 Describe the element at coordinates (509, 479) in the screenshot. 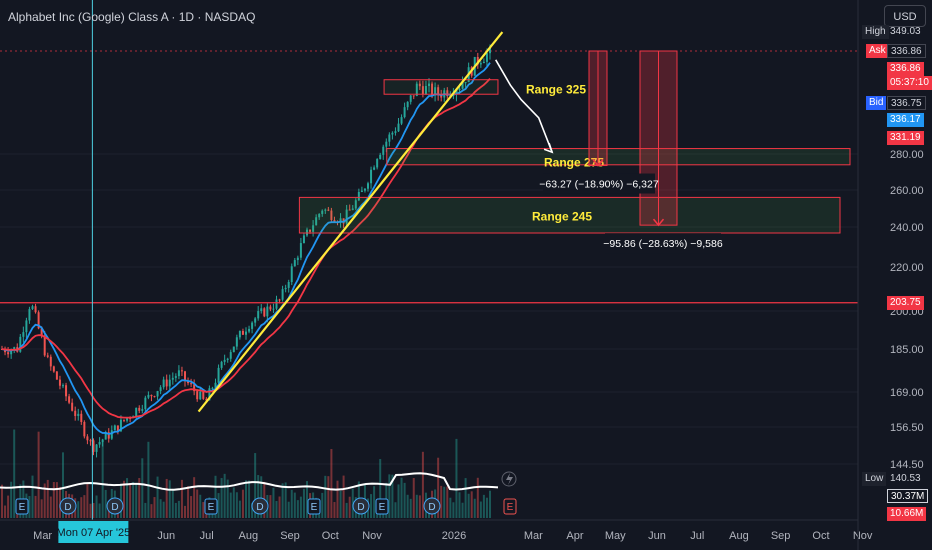

I see `lightning-icon` at that location.